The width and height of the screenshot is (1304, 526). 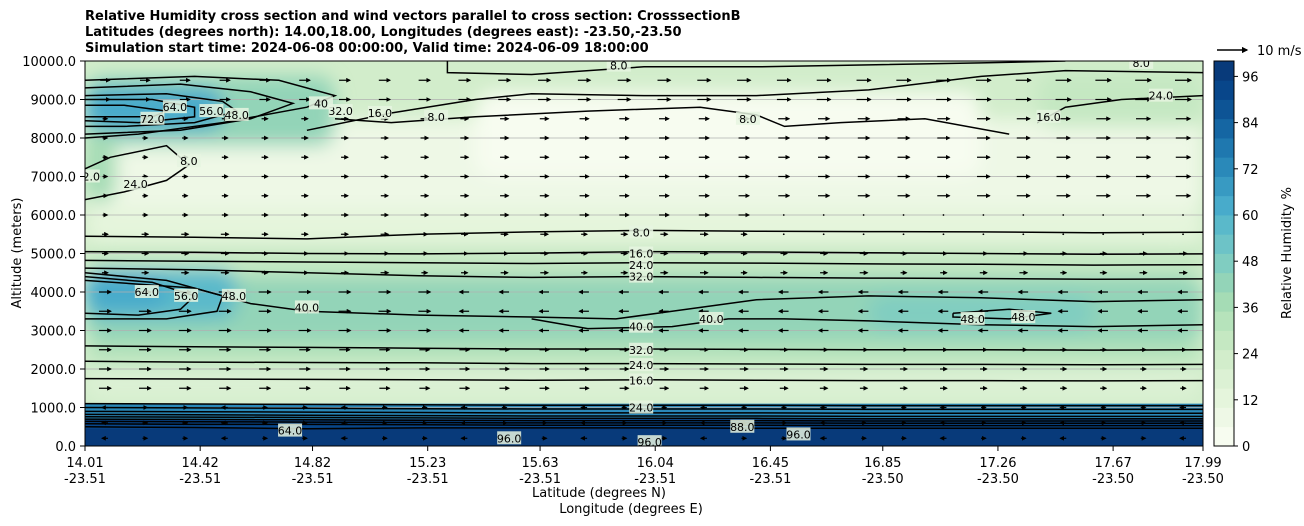 What do you see at coordinates (631, 509) in the screenshot?
I see `x-axis-label-lon: Longitude (degrees E)` at bounding box center [631, 509].